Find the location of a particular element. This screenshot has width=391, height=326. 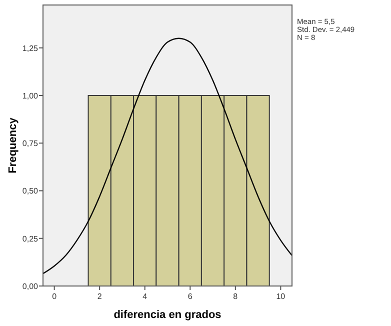

x-tick-label: 6 is located at coordinates (190, 296).